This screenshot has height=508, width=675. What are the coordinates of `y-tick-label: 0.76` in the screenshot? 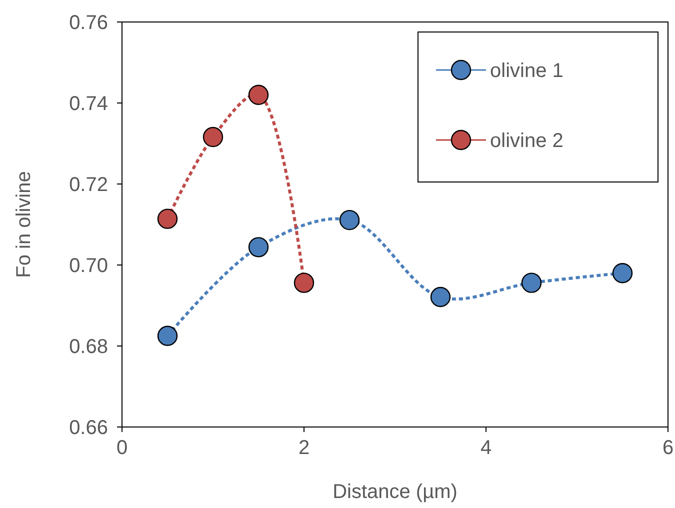 It's located at (88, 23).